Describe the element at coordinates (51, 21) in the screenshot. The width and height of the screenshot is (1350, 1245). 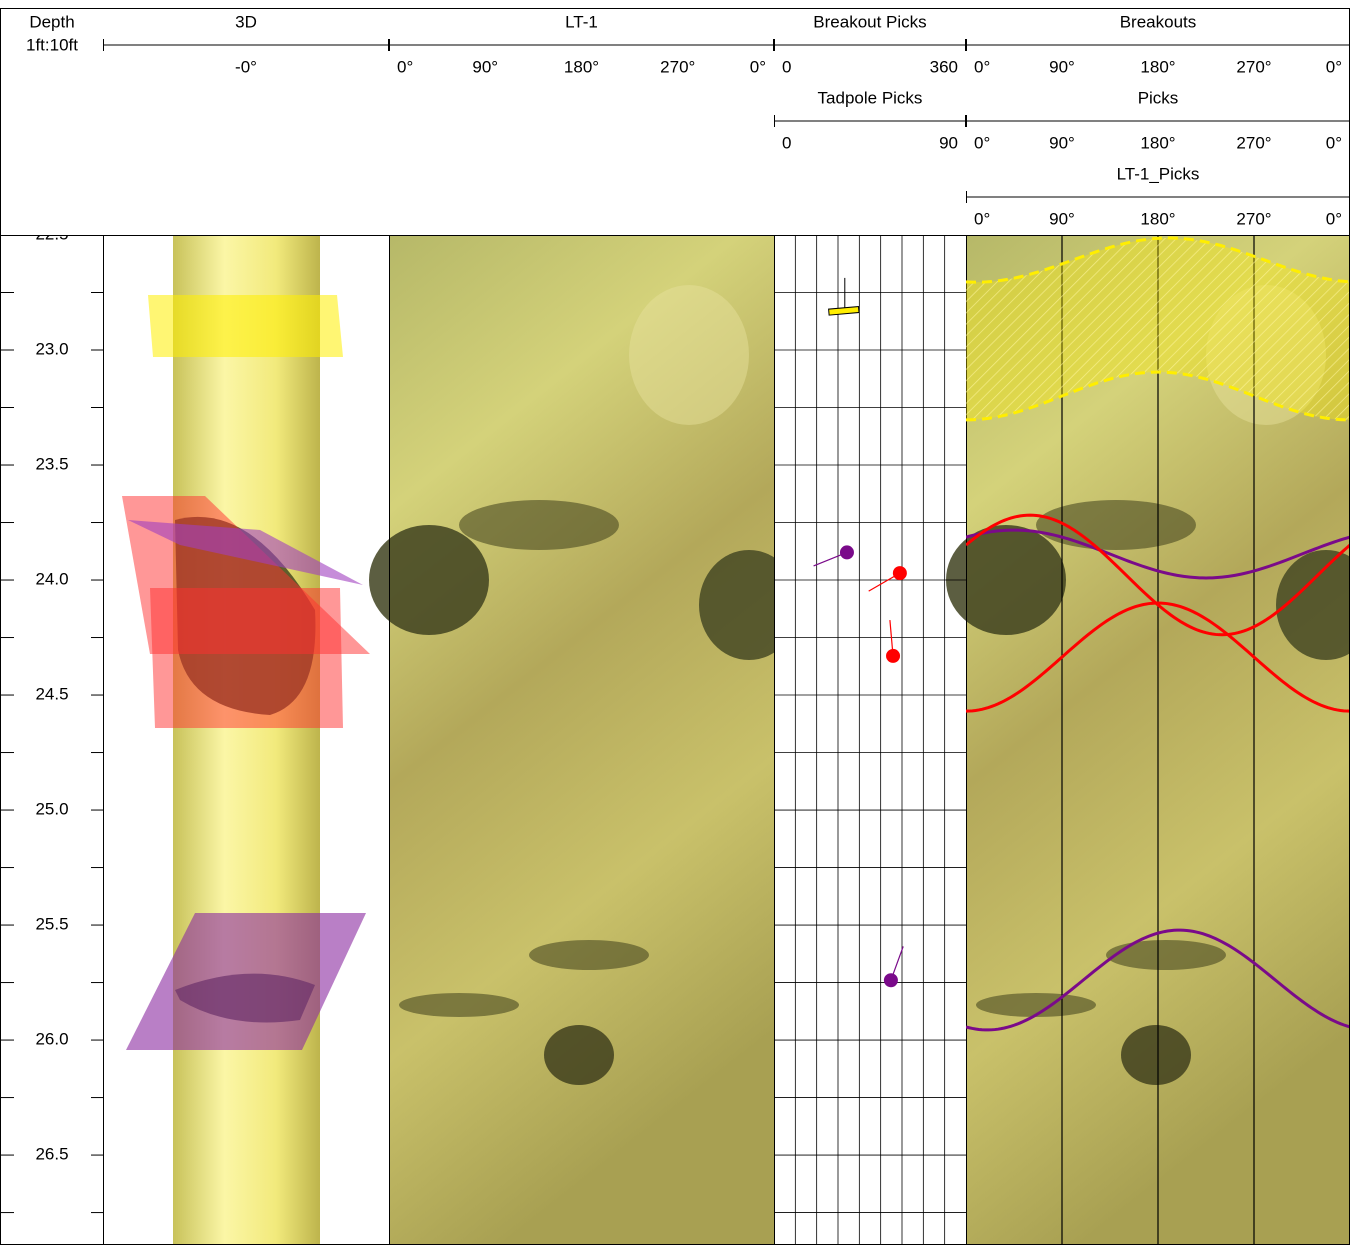
I see `depth-title: Depth` at that location.